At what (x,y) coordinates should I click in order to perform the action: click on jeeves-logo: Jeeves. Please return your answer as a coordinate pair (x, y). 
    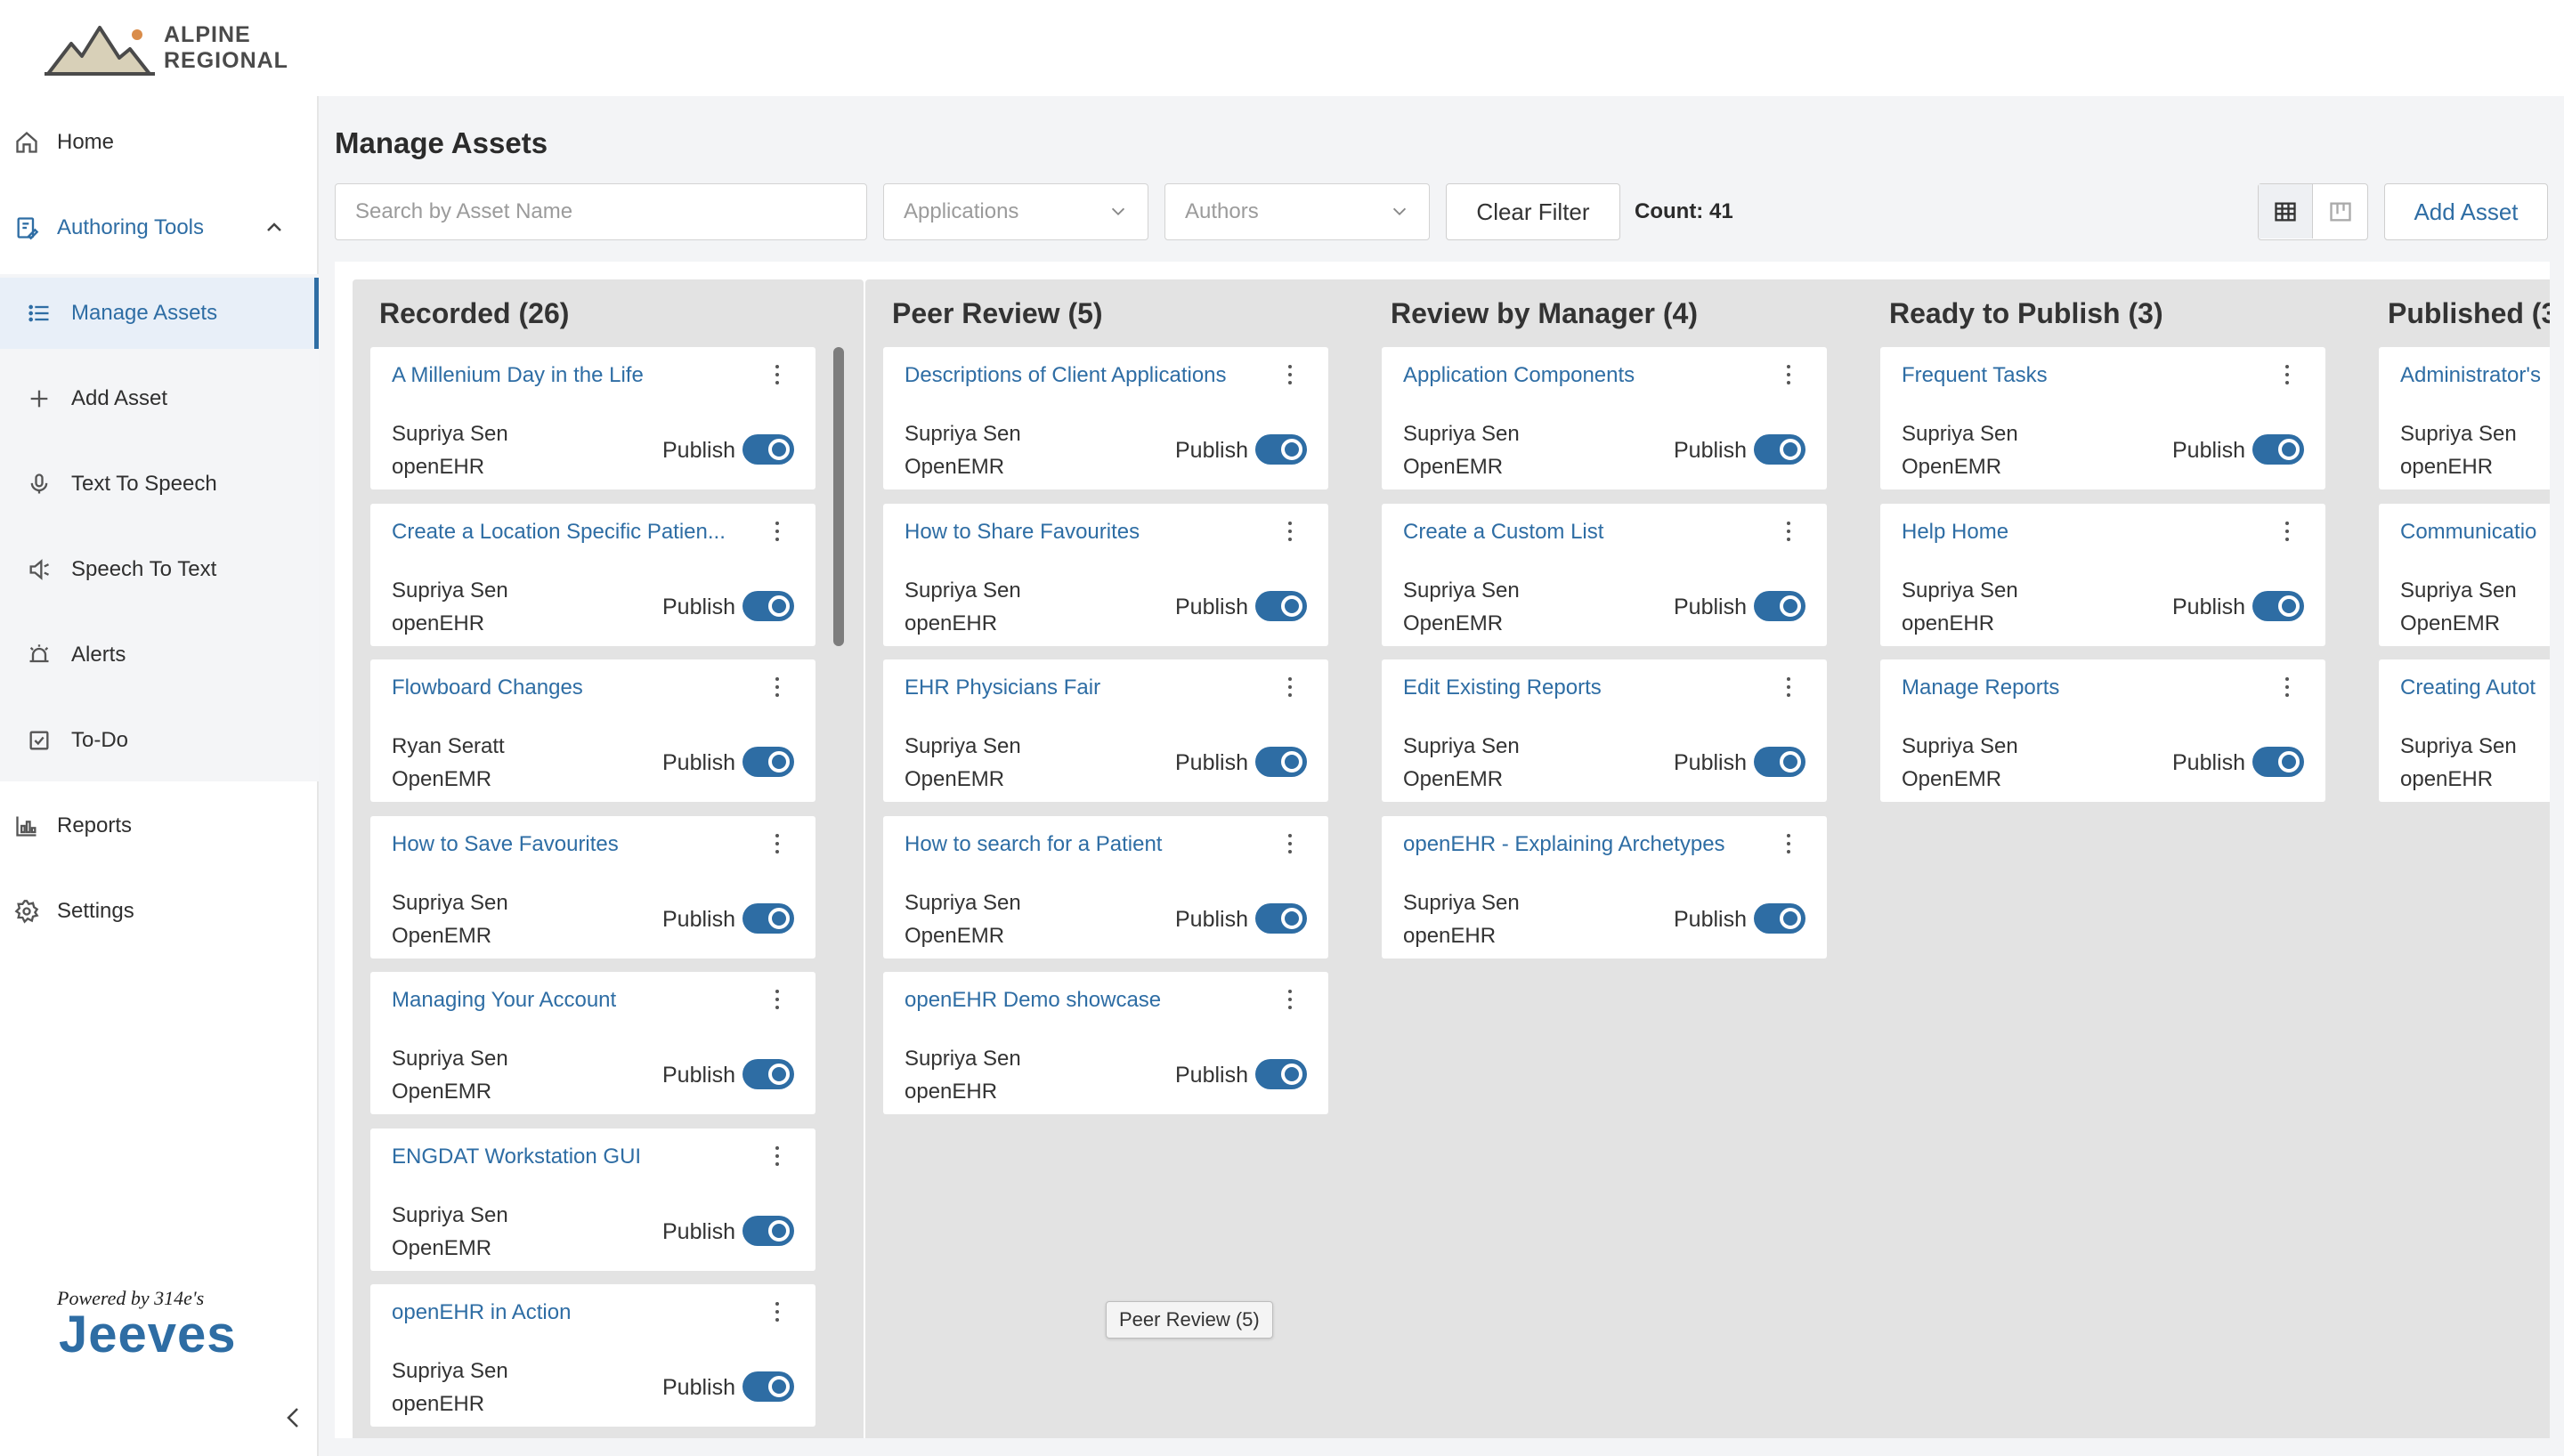
    Looking at the image, I should click on (148, 1334).